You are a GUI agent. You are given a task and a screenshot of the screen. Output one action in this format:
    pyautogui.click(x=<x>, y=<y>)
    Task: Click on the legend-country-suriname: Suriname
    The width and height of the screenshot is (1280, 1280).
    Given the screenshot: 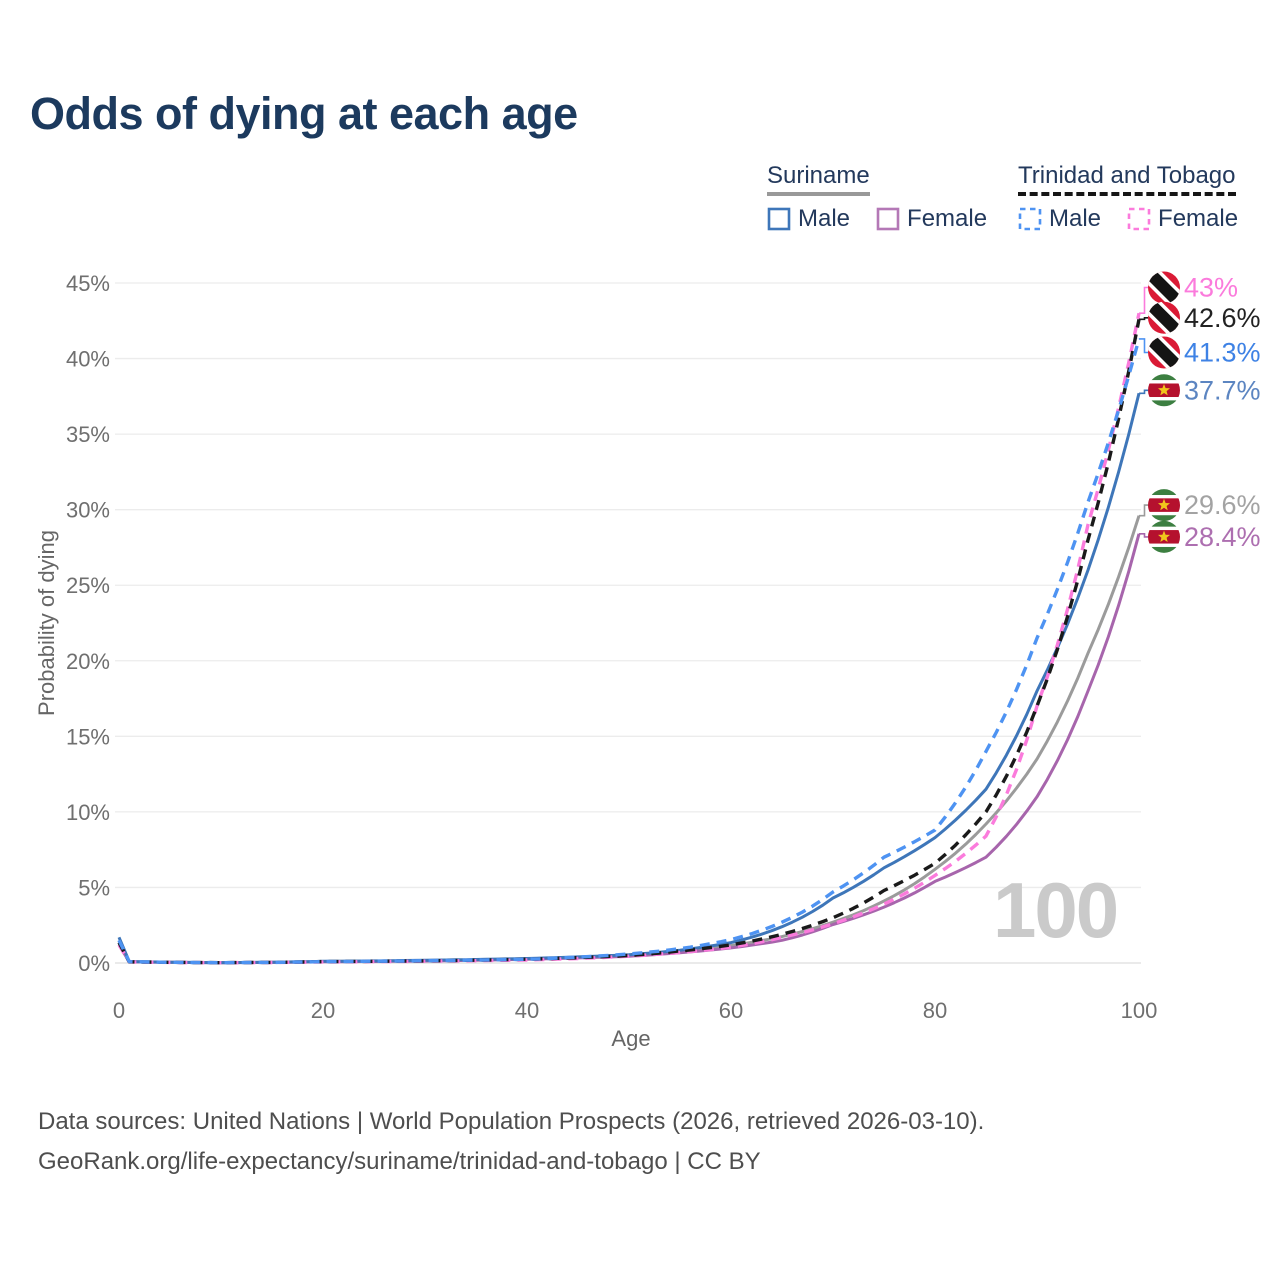 What is the action you would take?
    pyautogui.click(x=818, y=179)
    